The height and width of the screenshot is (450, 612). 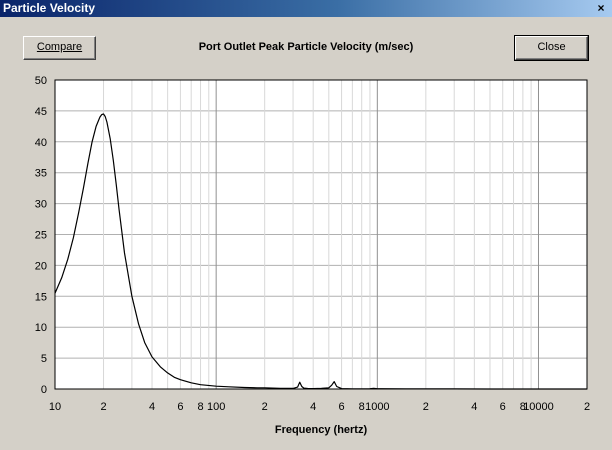 I want to click on y-tick-label: 5, so click(x=44, y=359).